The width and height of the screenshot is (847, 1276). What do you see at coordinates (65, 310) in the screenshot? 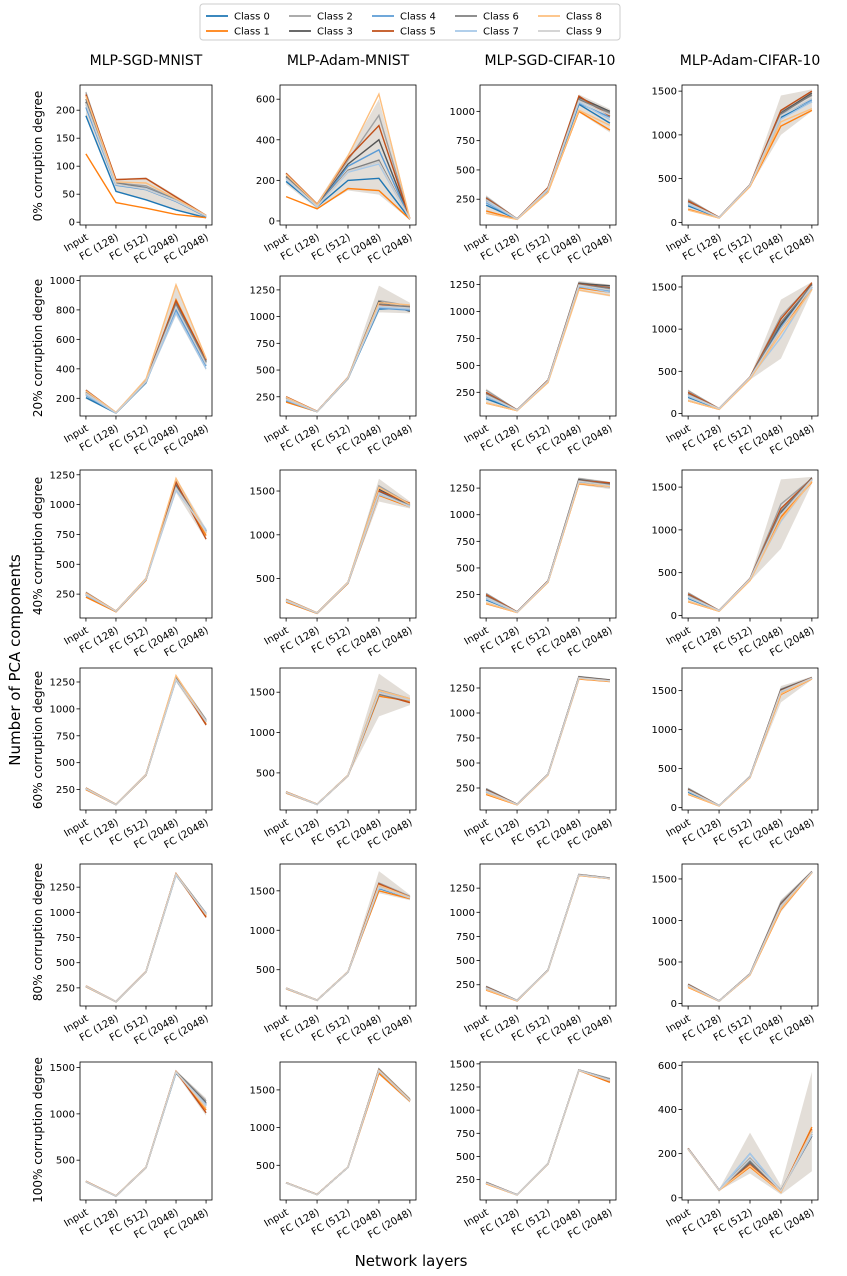
I see `y-tick-label: 800` at bounding box center [65, 310].